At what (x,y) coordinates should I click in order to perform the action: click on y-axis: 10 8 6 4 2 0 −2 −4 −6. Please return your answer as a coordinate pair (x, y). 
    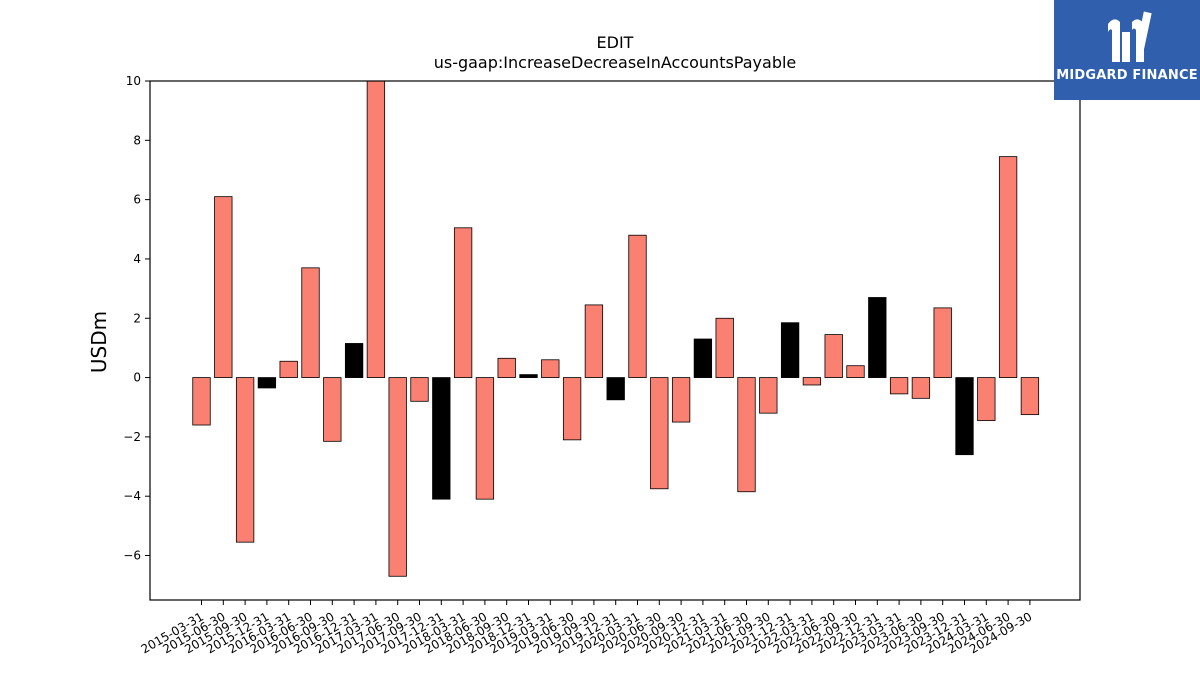
    Looking at the image, I should click on (136, 318).